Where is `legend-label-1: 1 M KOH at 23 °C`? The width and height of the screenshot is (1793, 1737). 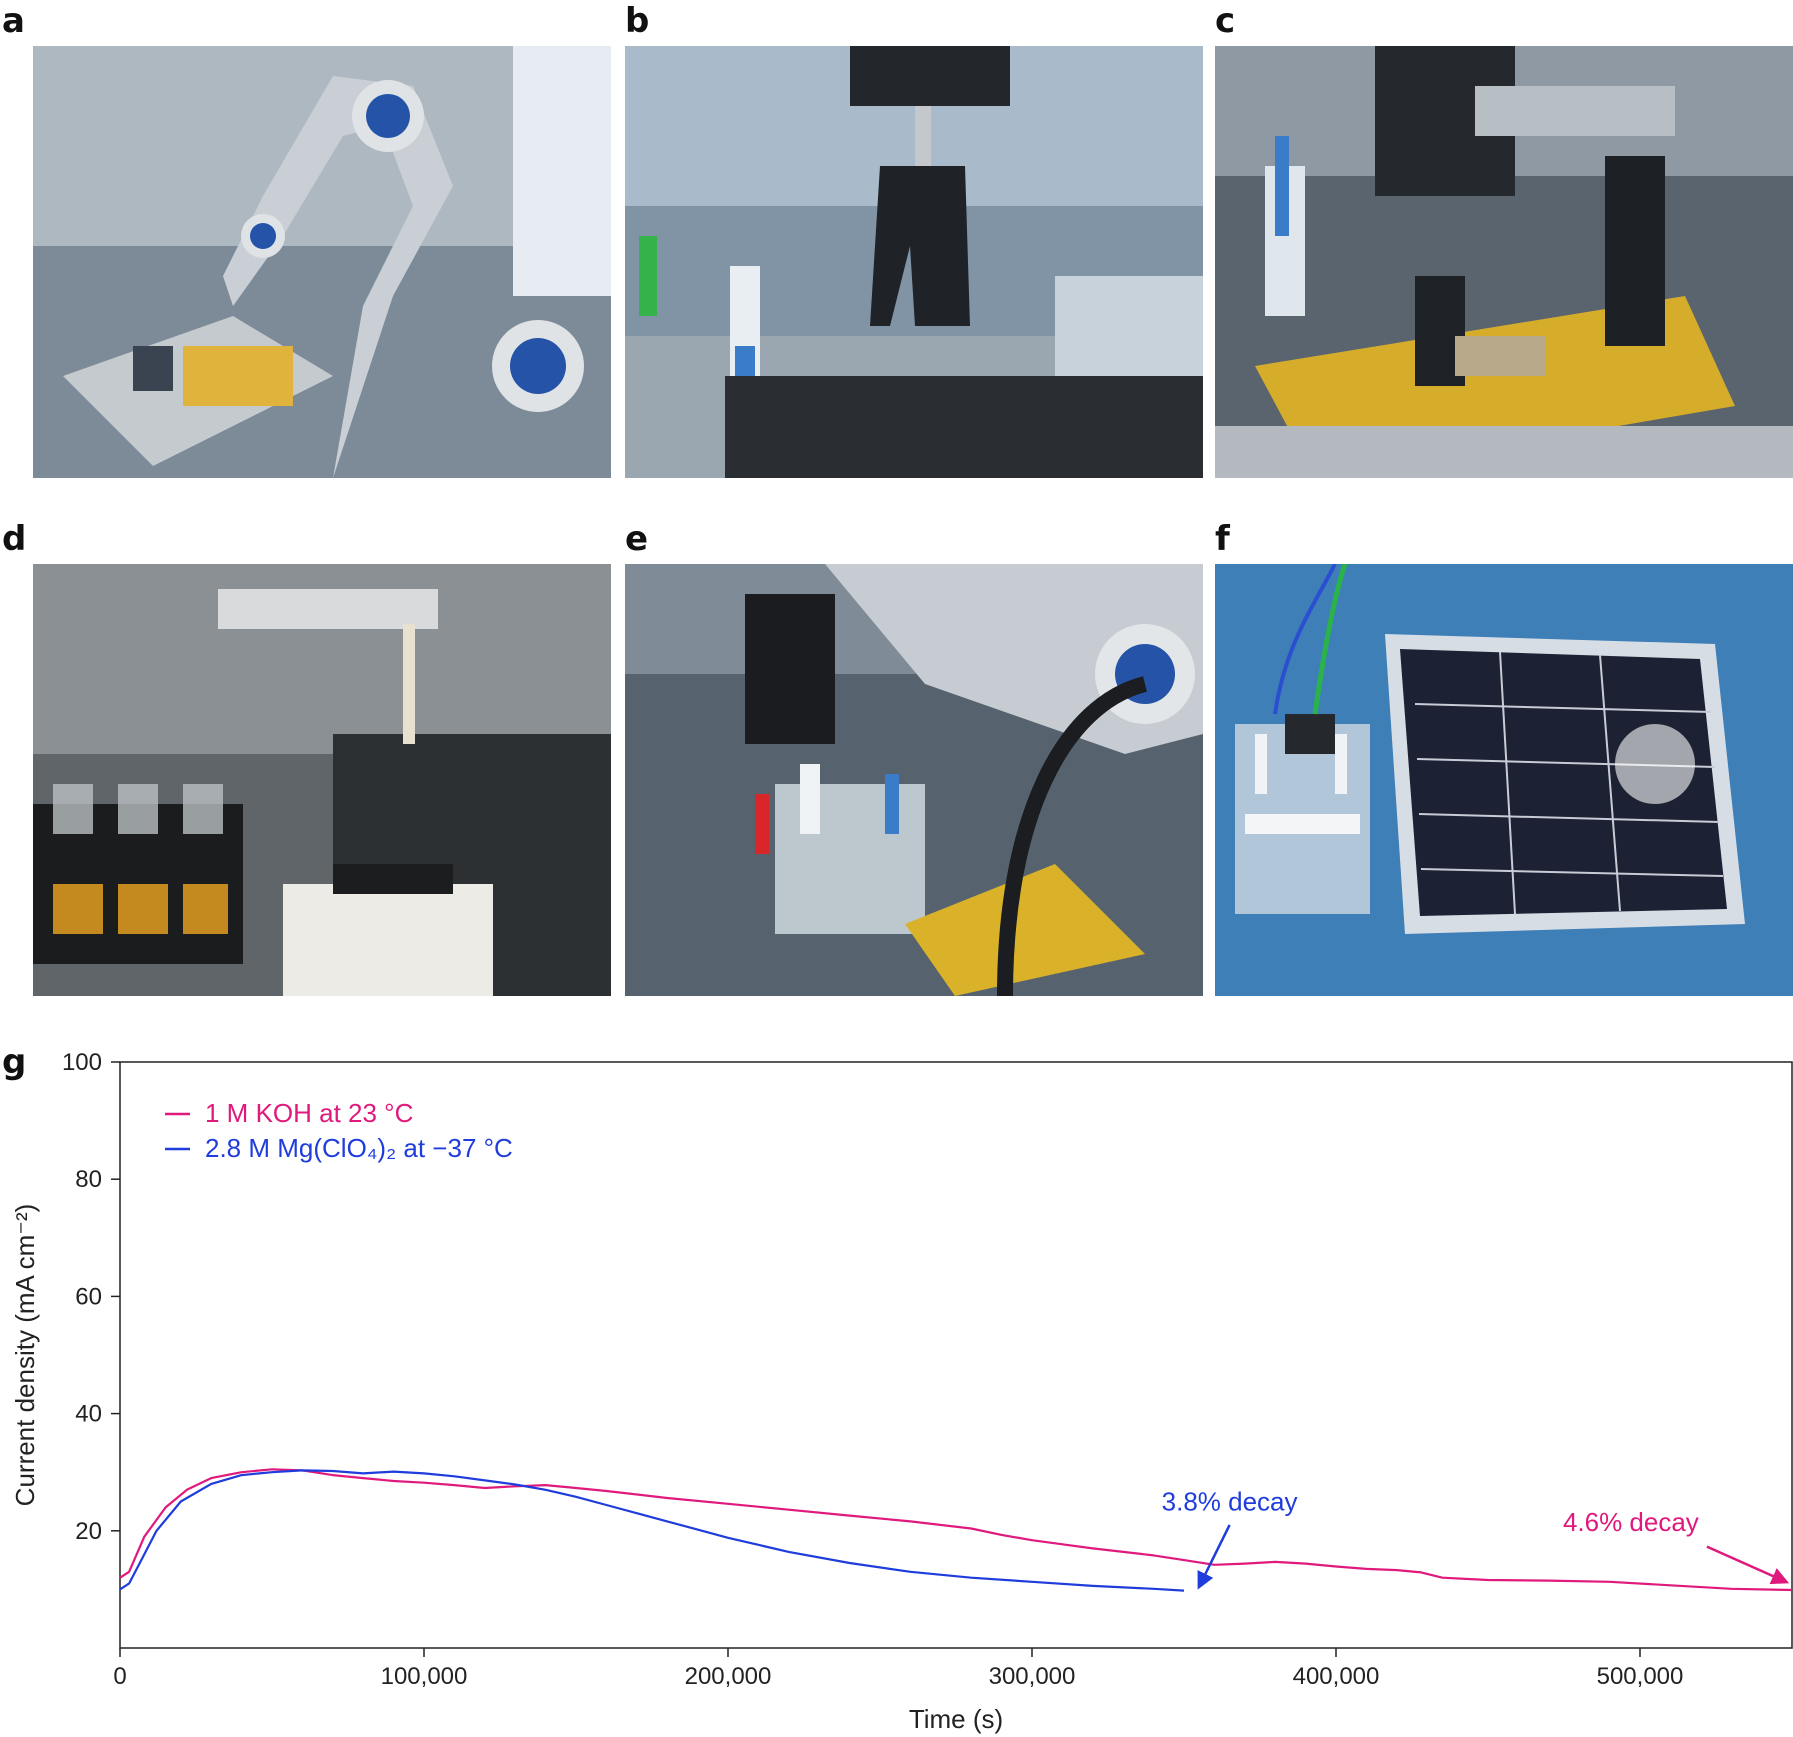
legend-label-1: 1 M KOH at 23 °C is located at coordinates (309, 1113).